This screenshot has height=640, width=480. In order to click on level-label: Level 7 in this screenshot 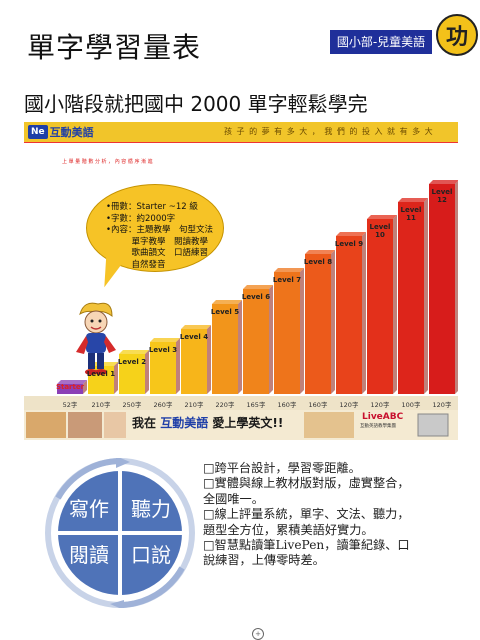, I will do `click(287, 280)`.